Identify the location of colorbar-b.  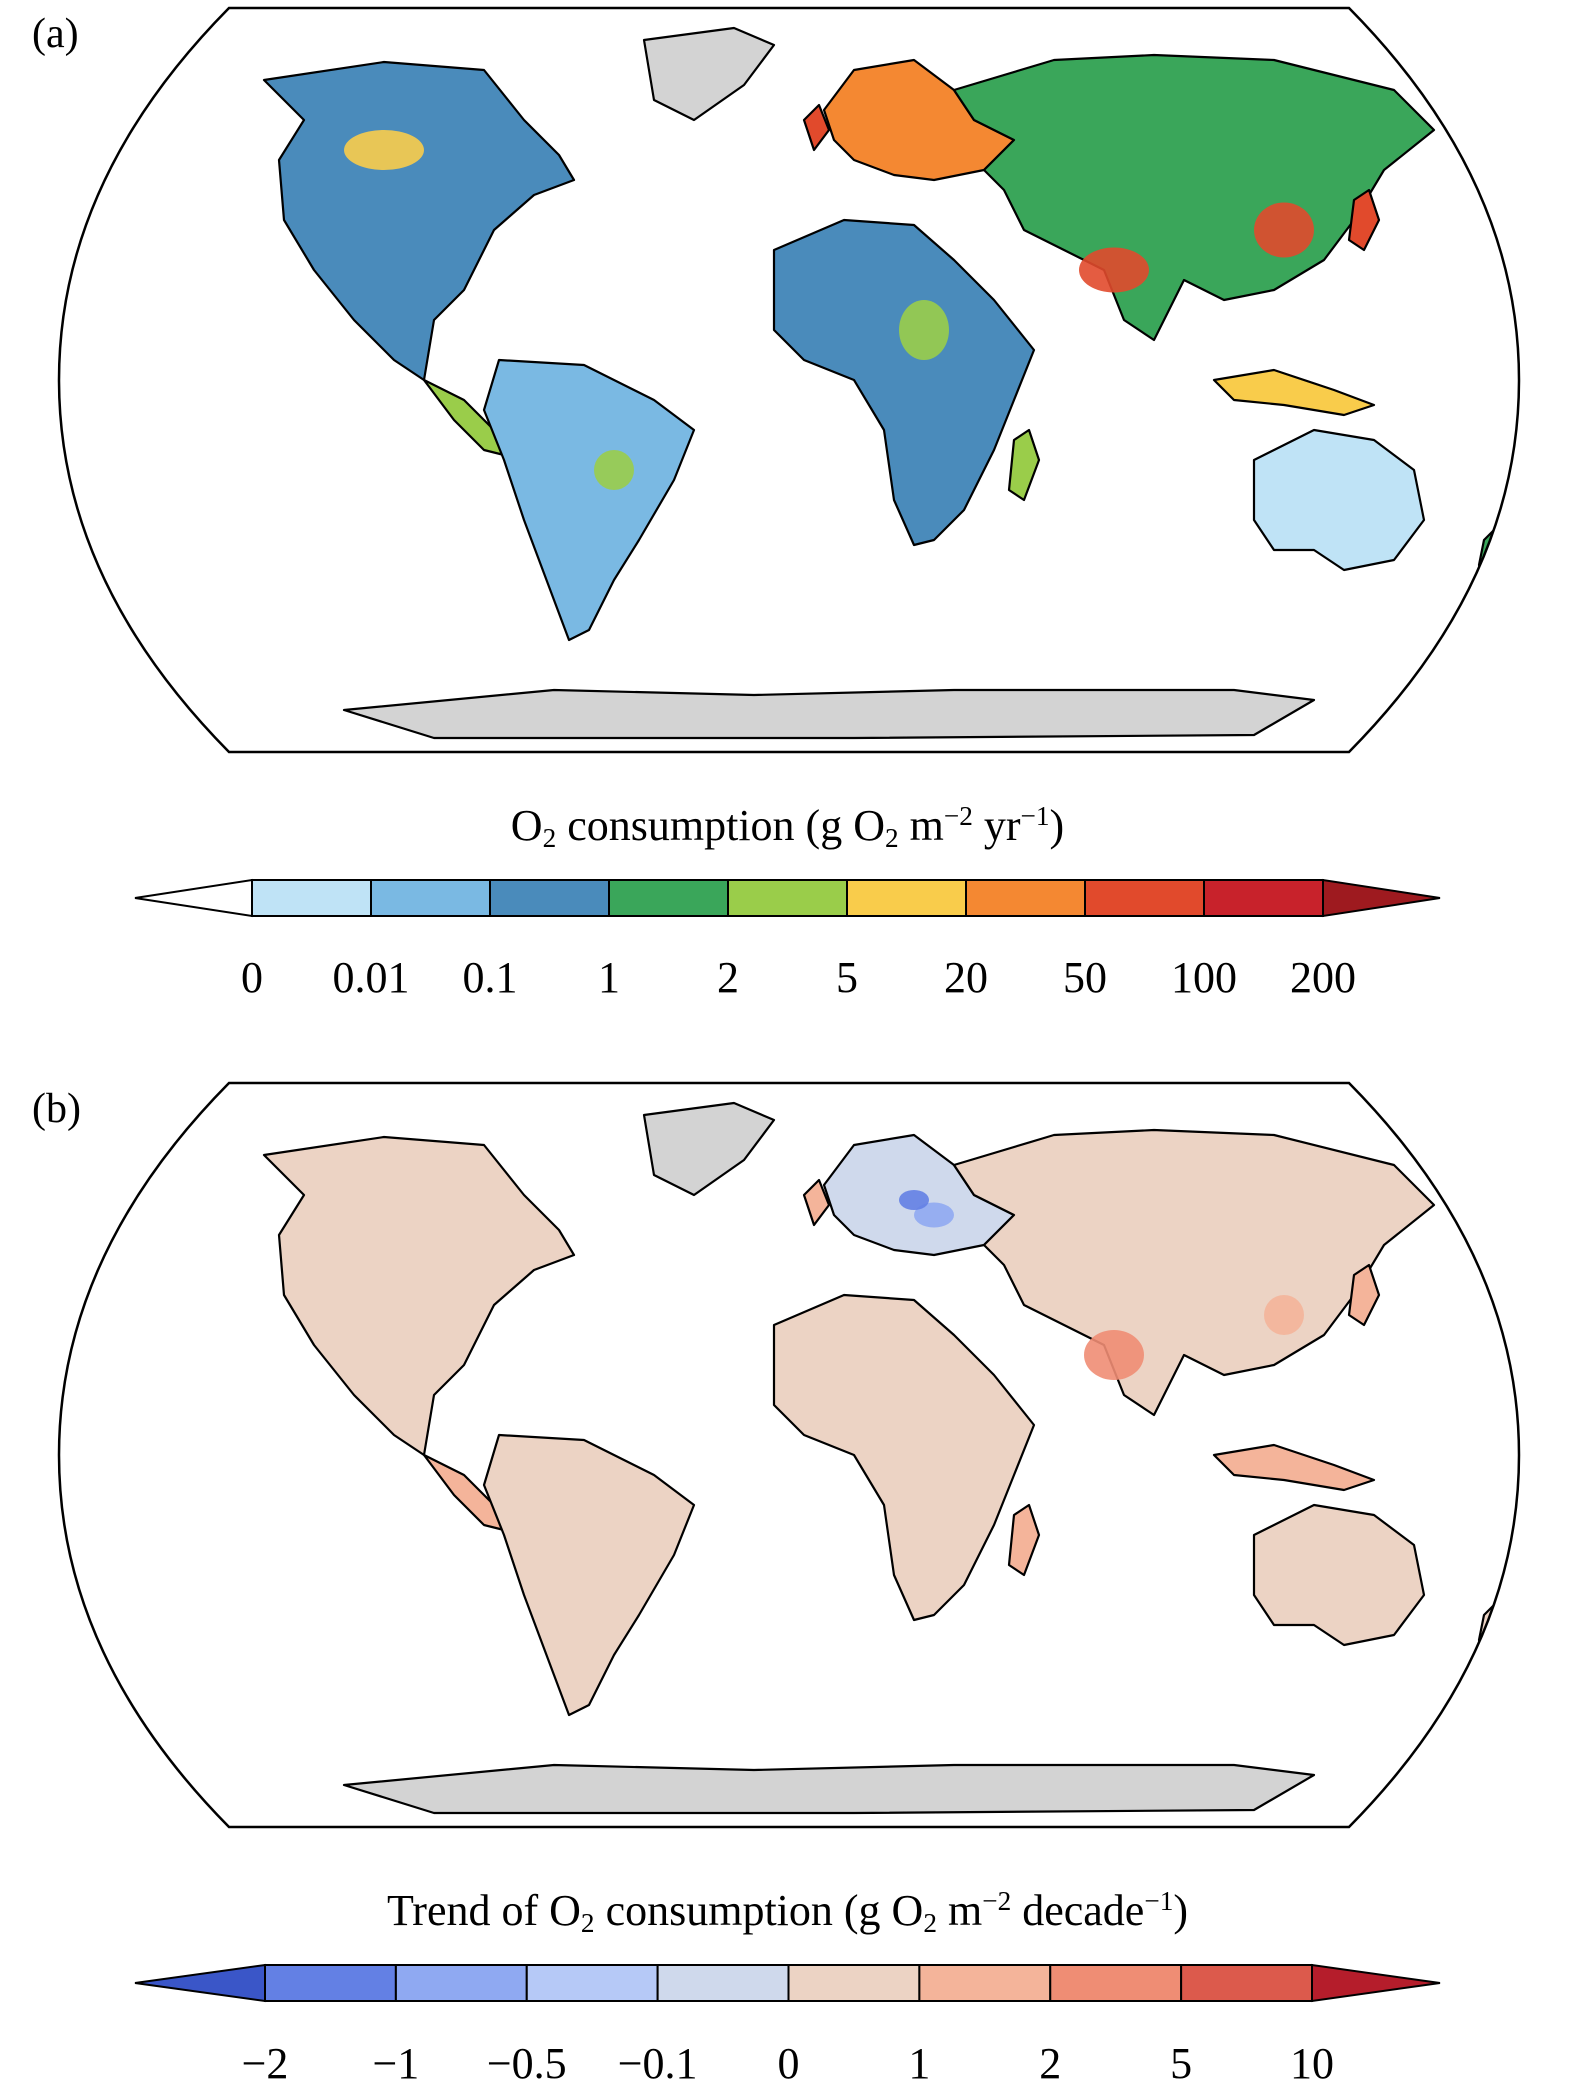
(787, 1983).